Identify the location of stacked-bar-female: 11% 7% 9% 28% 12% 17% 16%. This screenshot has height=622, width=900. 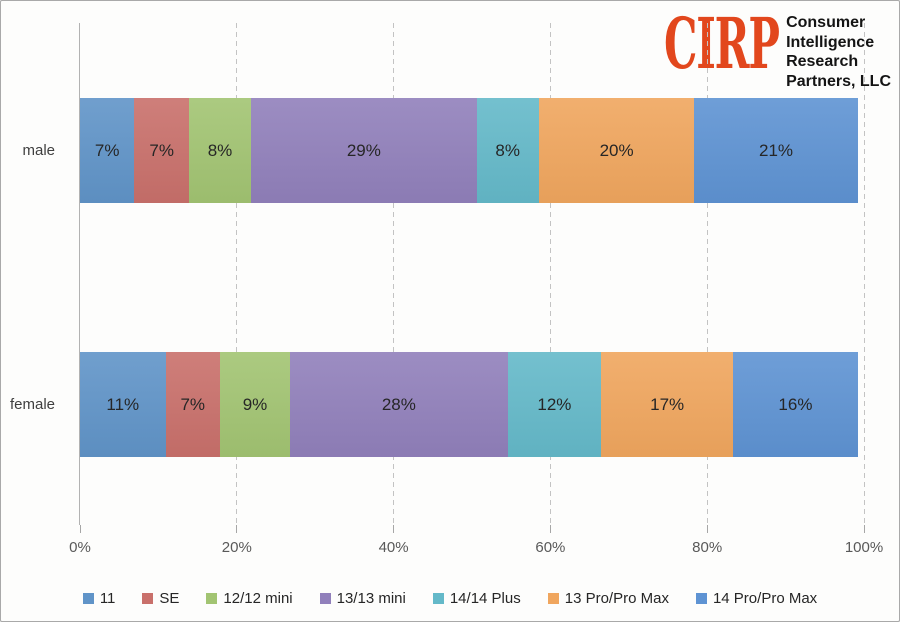
(469, 404).